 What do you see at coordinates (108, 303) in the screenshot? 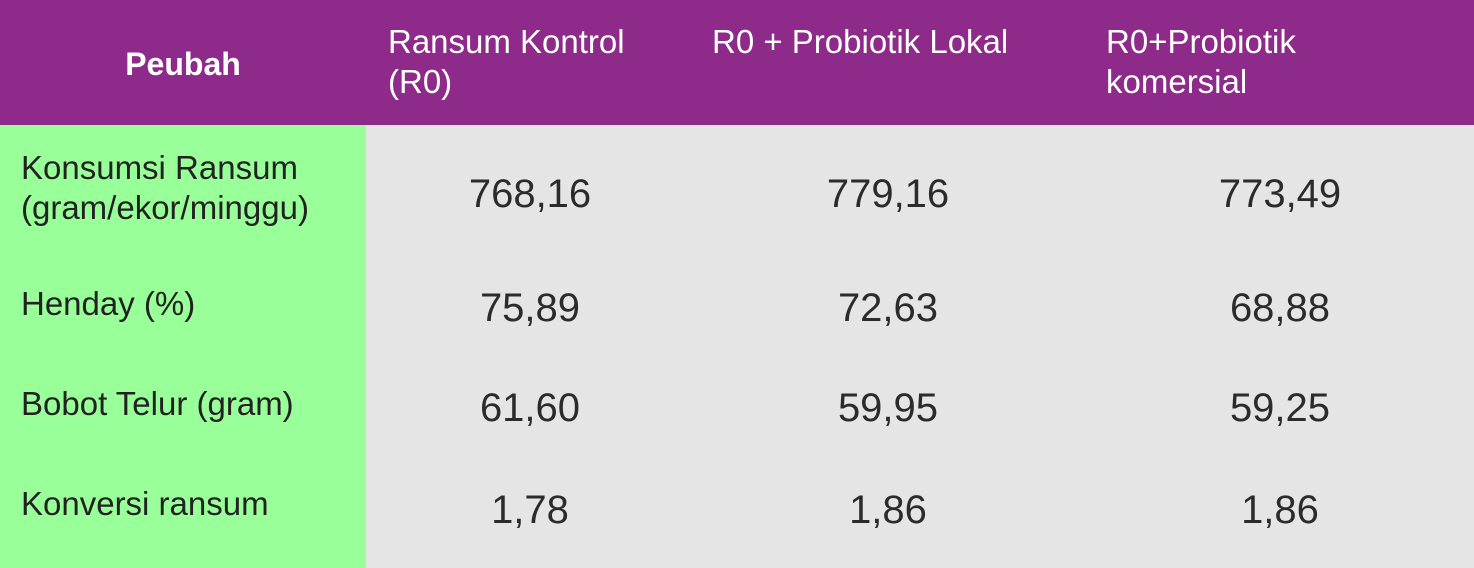
I see `row-label-henday: Henday (%)` at bounding box center [108, 303].